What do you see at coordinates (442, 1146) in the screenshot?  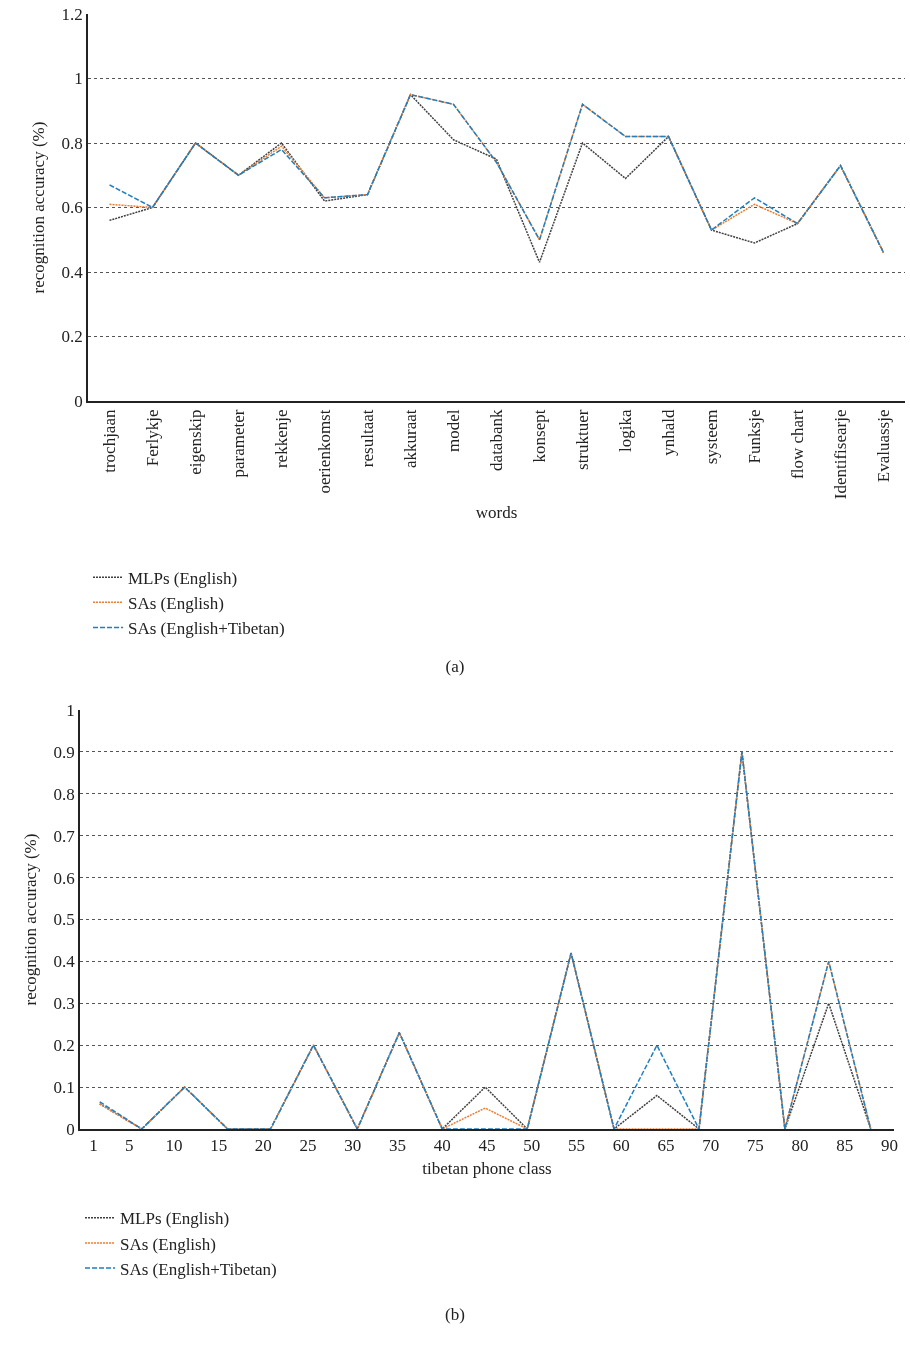 I see `x-tick-label: 40` at bounding box center [442, 1146].